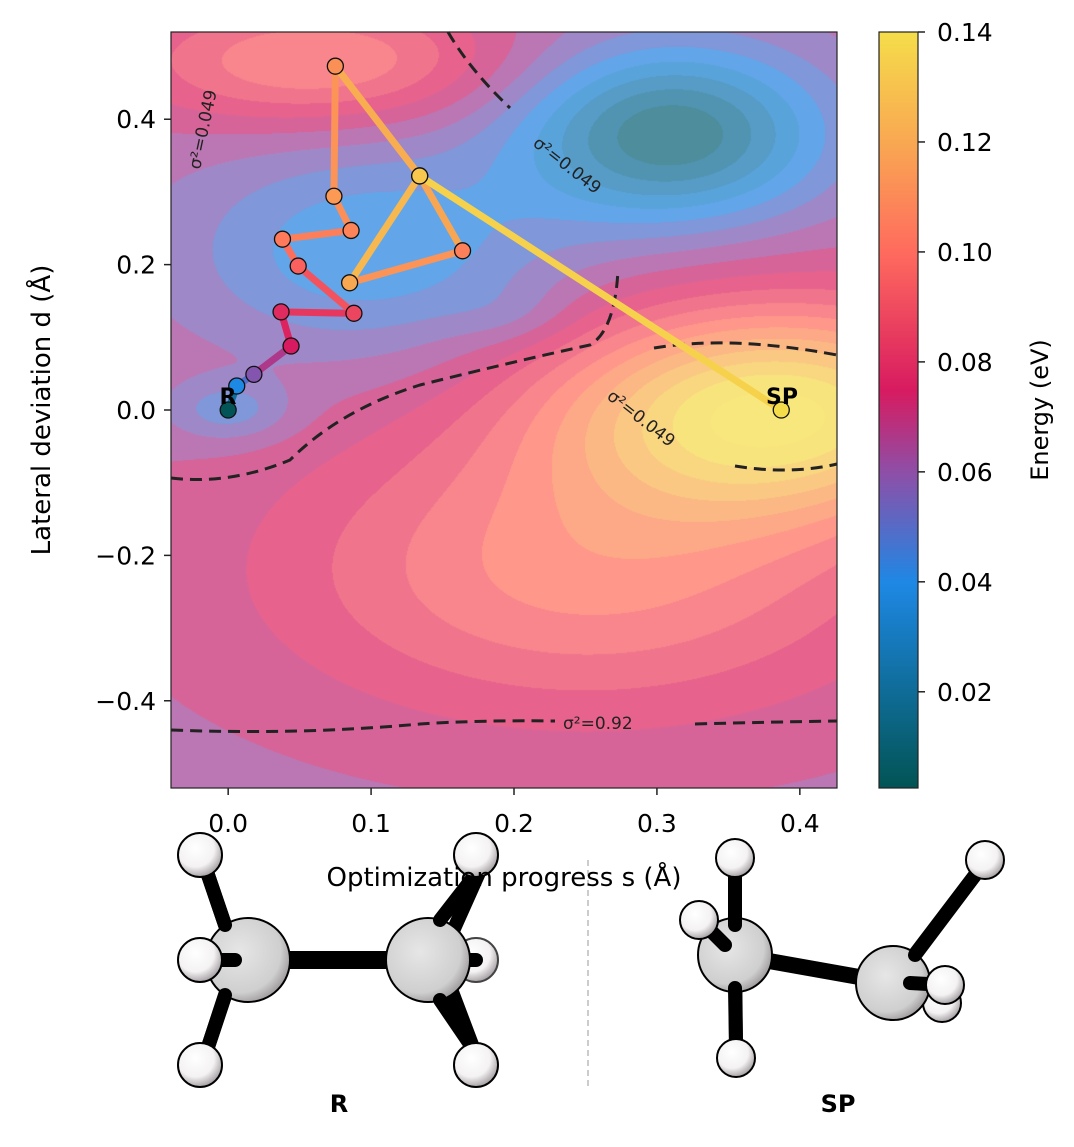 Image resolution: width=1074 pixels, height=1147 pixels. I want to click on y-tick-label: 0.0, so click(136, 410).